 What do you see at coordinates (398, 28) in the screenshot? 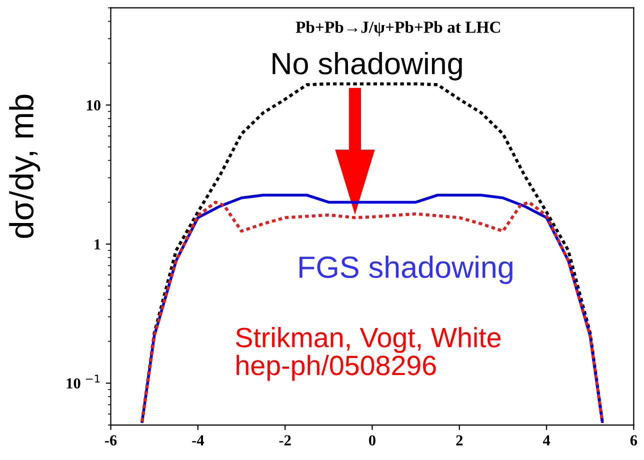
I see `text: Pb+Pb→J/ψ+Pb+Pb at LHC` at bounding box center [398, 28].